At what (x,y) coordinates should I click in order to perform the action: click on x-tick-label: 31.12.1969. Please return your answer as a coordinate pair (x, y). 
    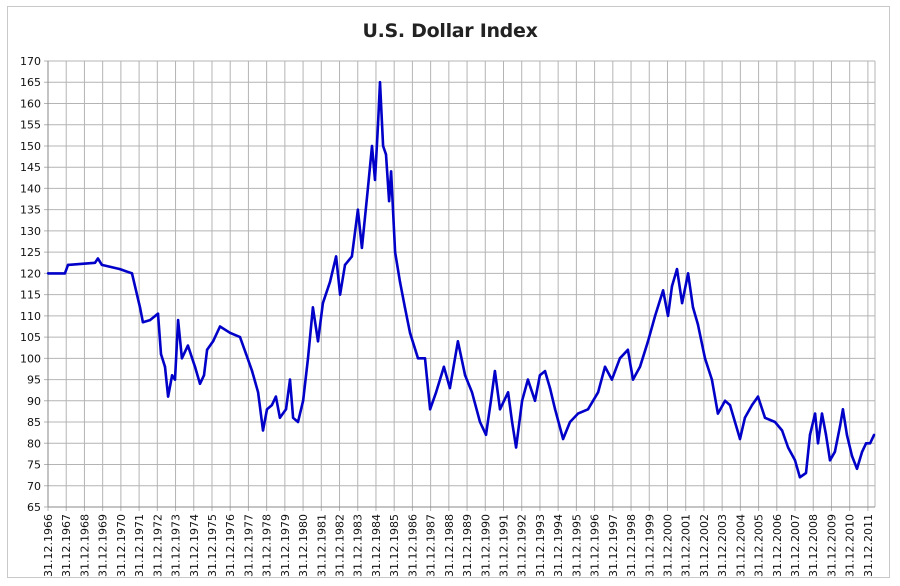
    Looking at the image, I should click on (103, 545).